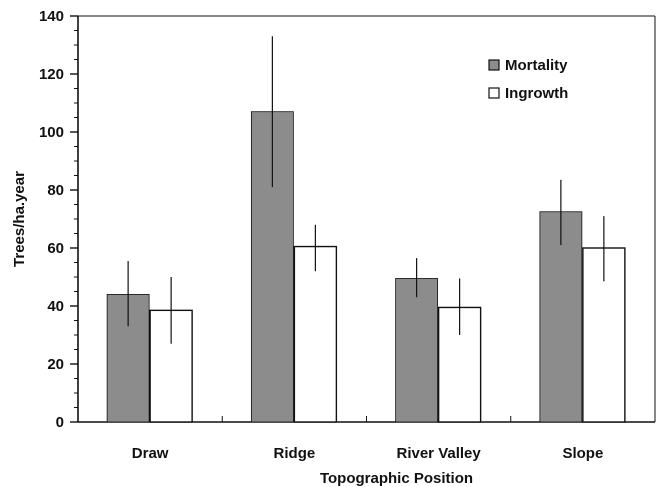  What do you see at coordinates (19, 219) in the screenshot?
I see `y-axis-title: Trees/ha.year` at bounding box center [19, 219].